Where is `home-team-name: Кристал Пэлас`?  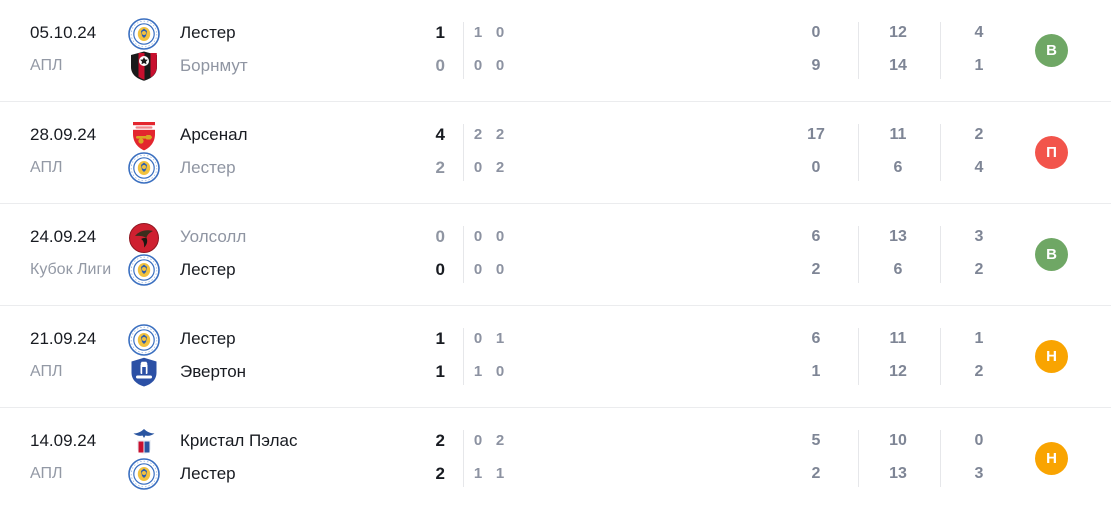
home-team-name: Кристал Пэлас is located at coordinates (239, 440).